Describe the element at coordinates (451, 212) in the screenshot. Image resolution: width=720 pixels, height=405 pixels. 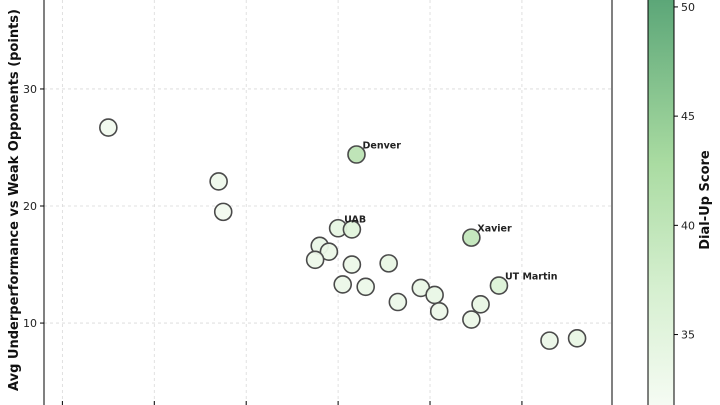
I see `point-labels: Denver UAB Xavier UT Martin` at that location.